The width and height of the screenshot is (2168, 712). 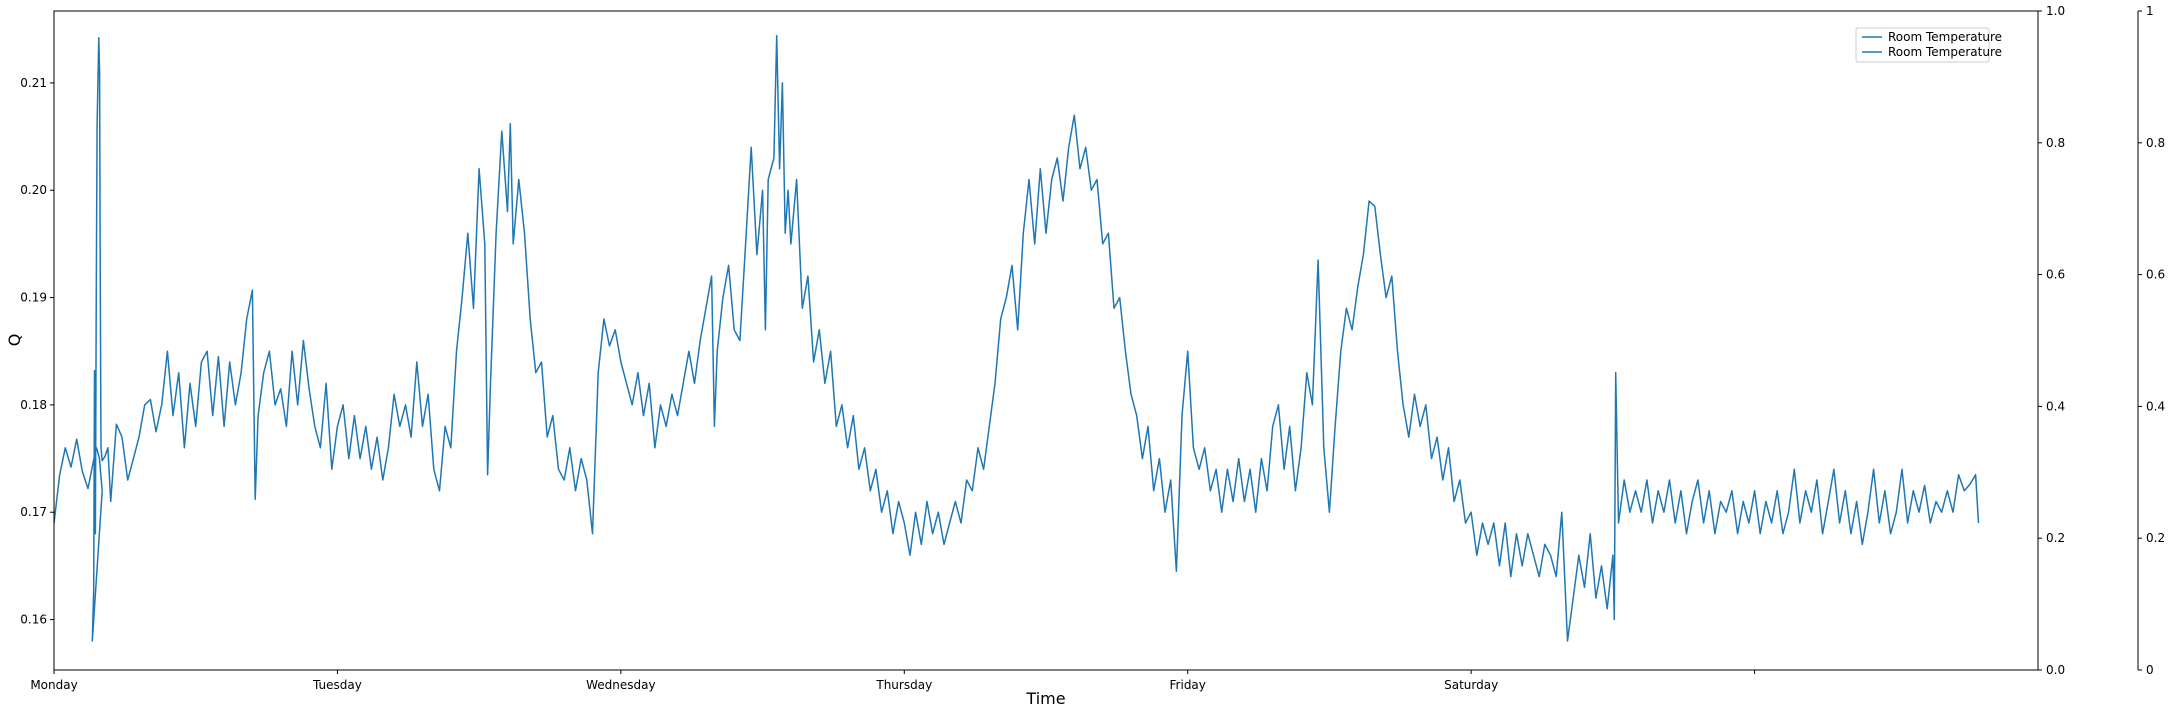 I want to click on y-axis-title: Q, so click(x=14, y=340).